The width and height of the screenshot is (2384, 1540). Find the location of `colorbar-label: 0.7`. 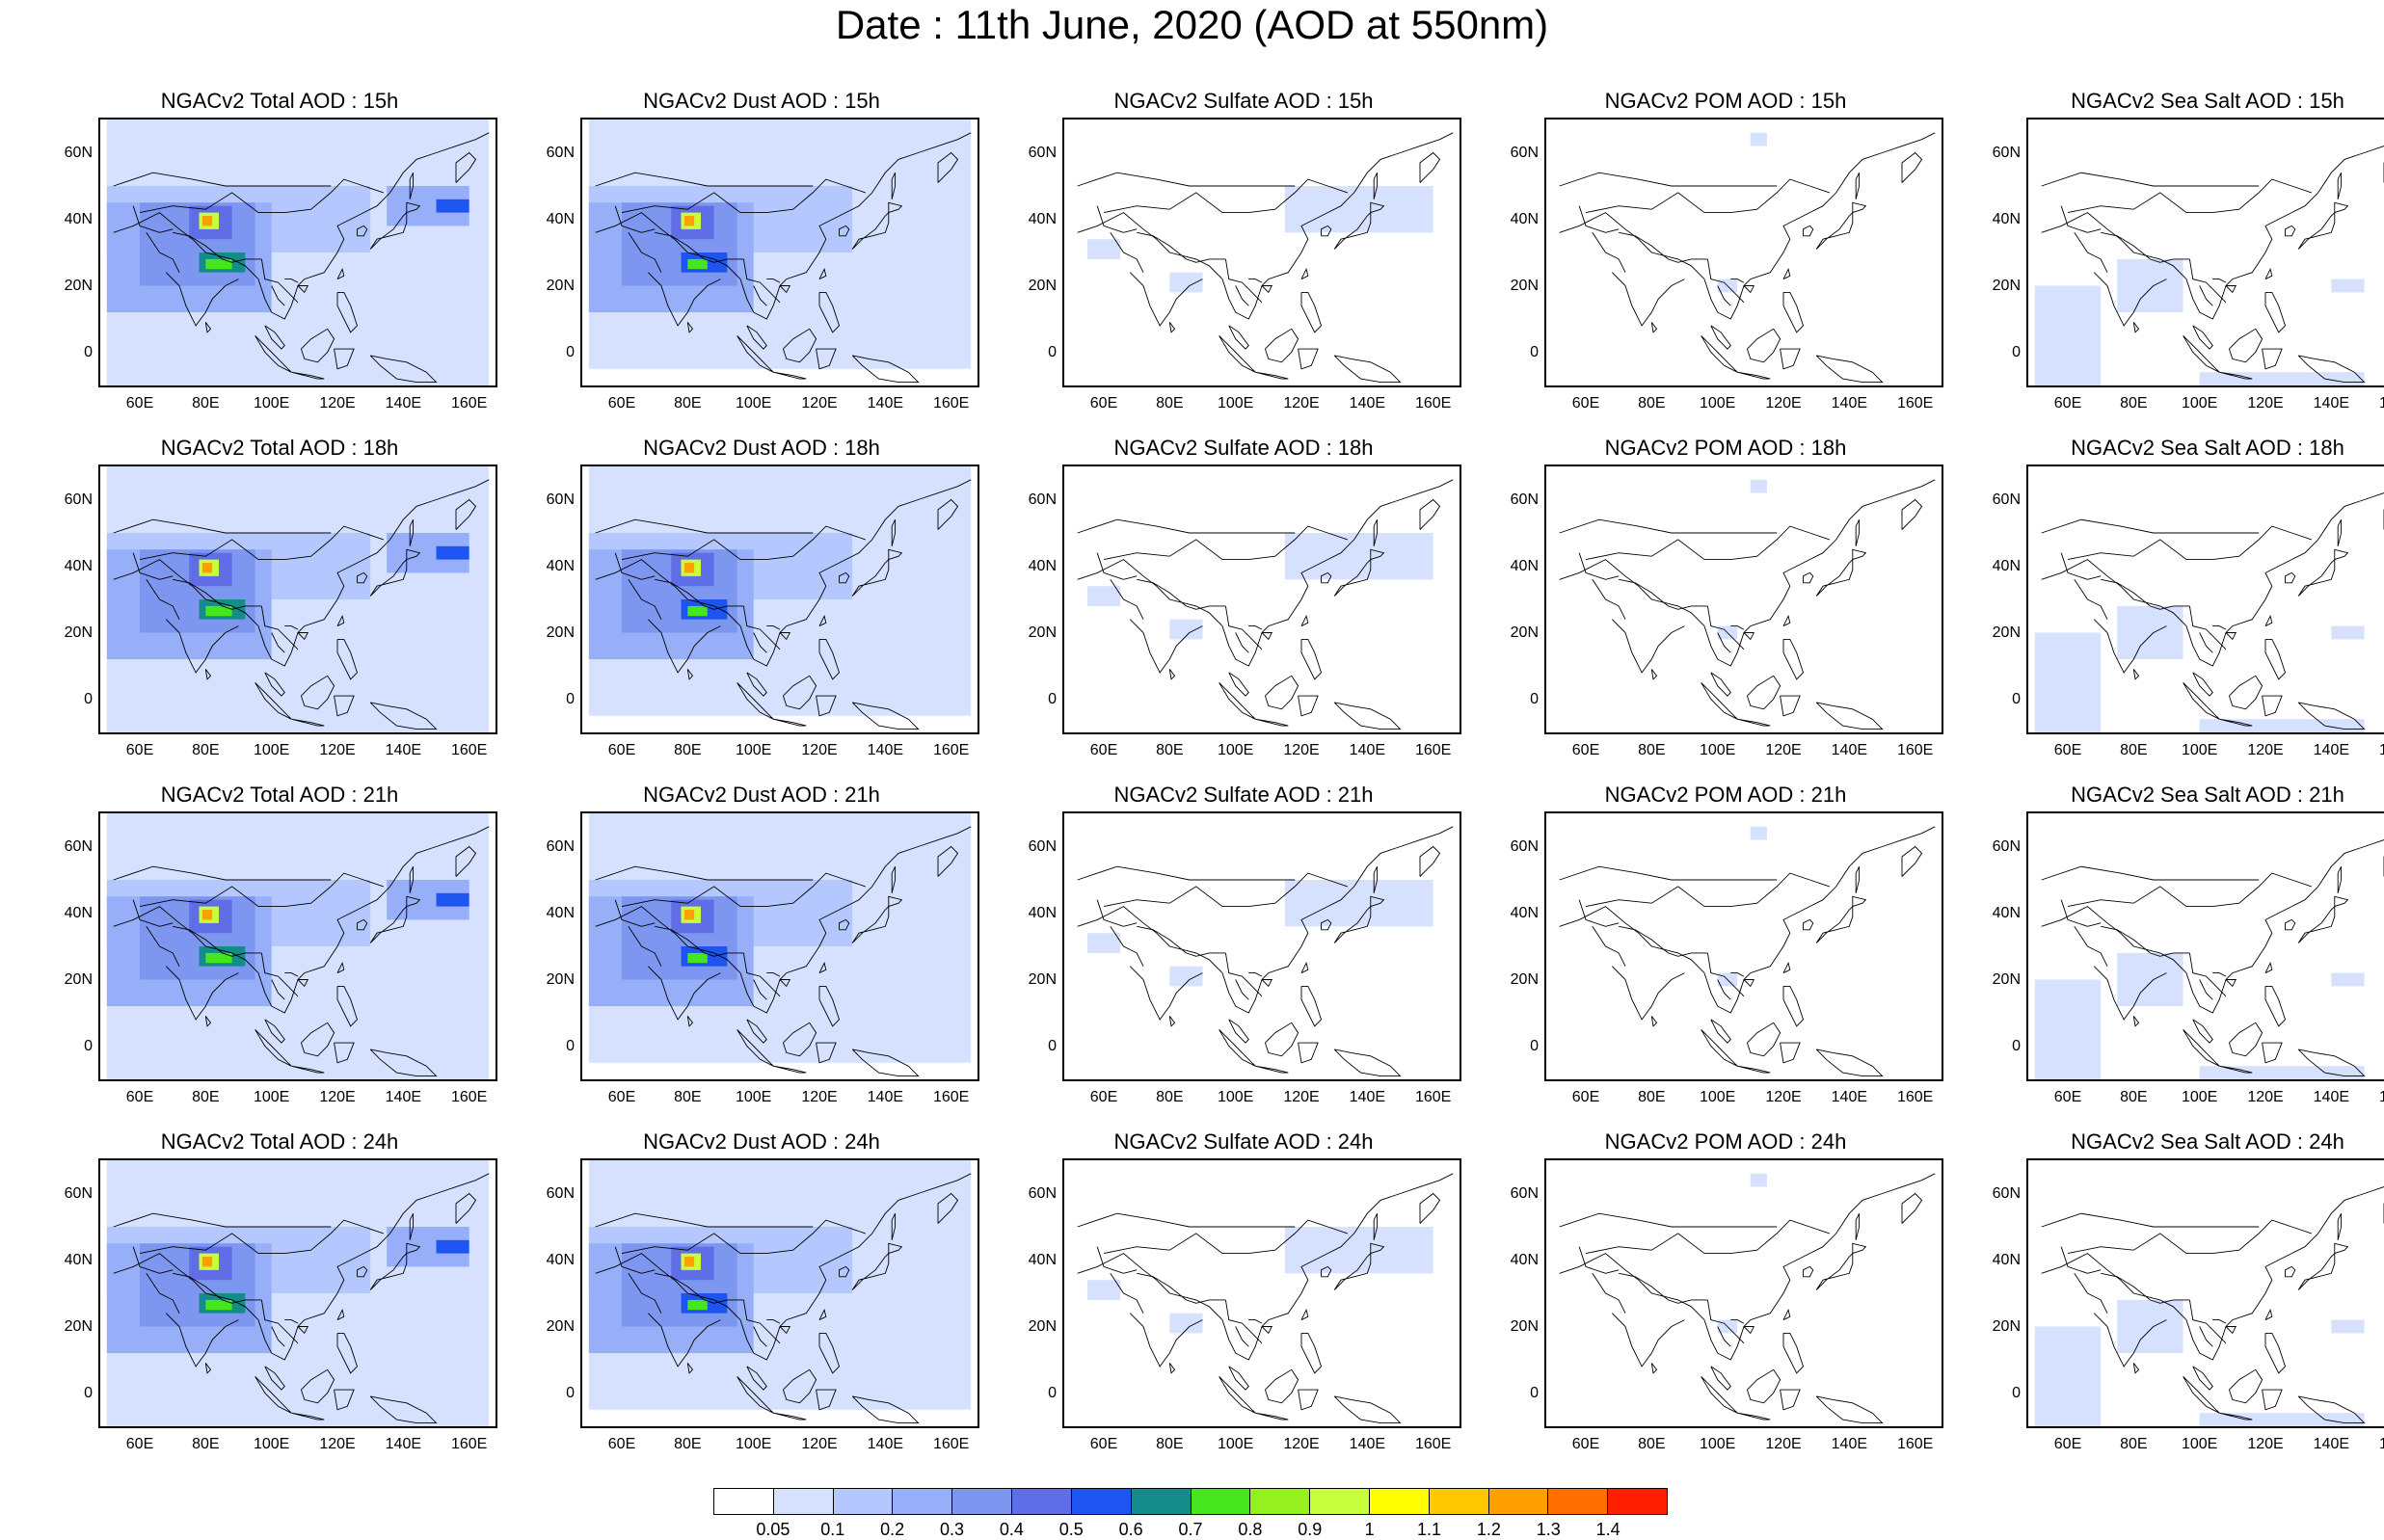

colorbar-label: 0.7 is located at coordinates (1190, 1529).